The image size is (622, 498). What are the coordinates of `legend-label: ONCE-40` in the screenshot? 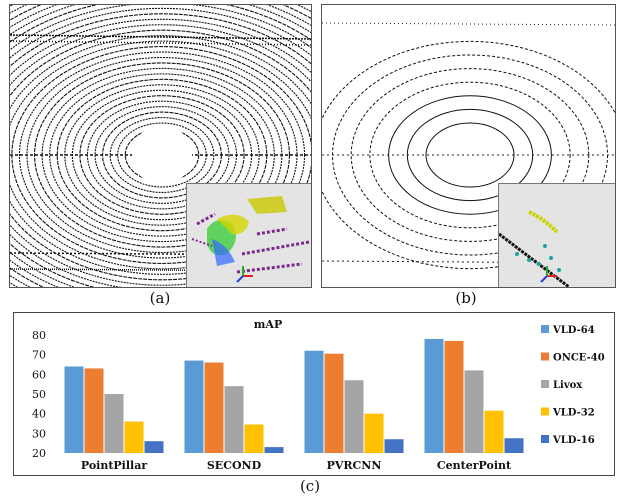 It's located at (579, 358).